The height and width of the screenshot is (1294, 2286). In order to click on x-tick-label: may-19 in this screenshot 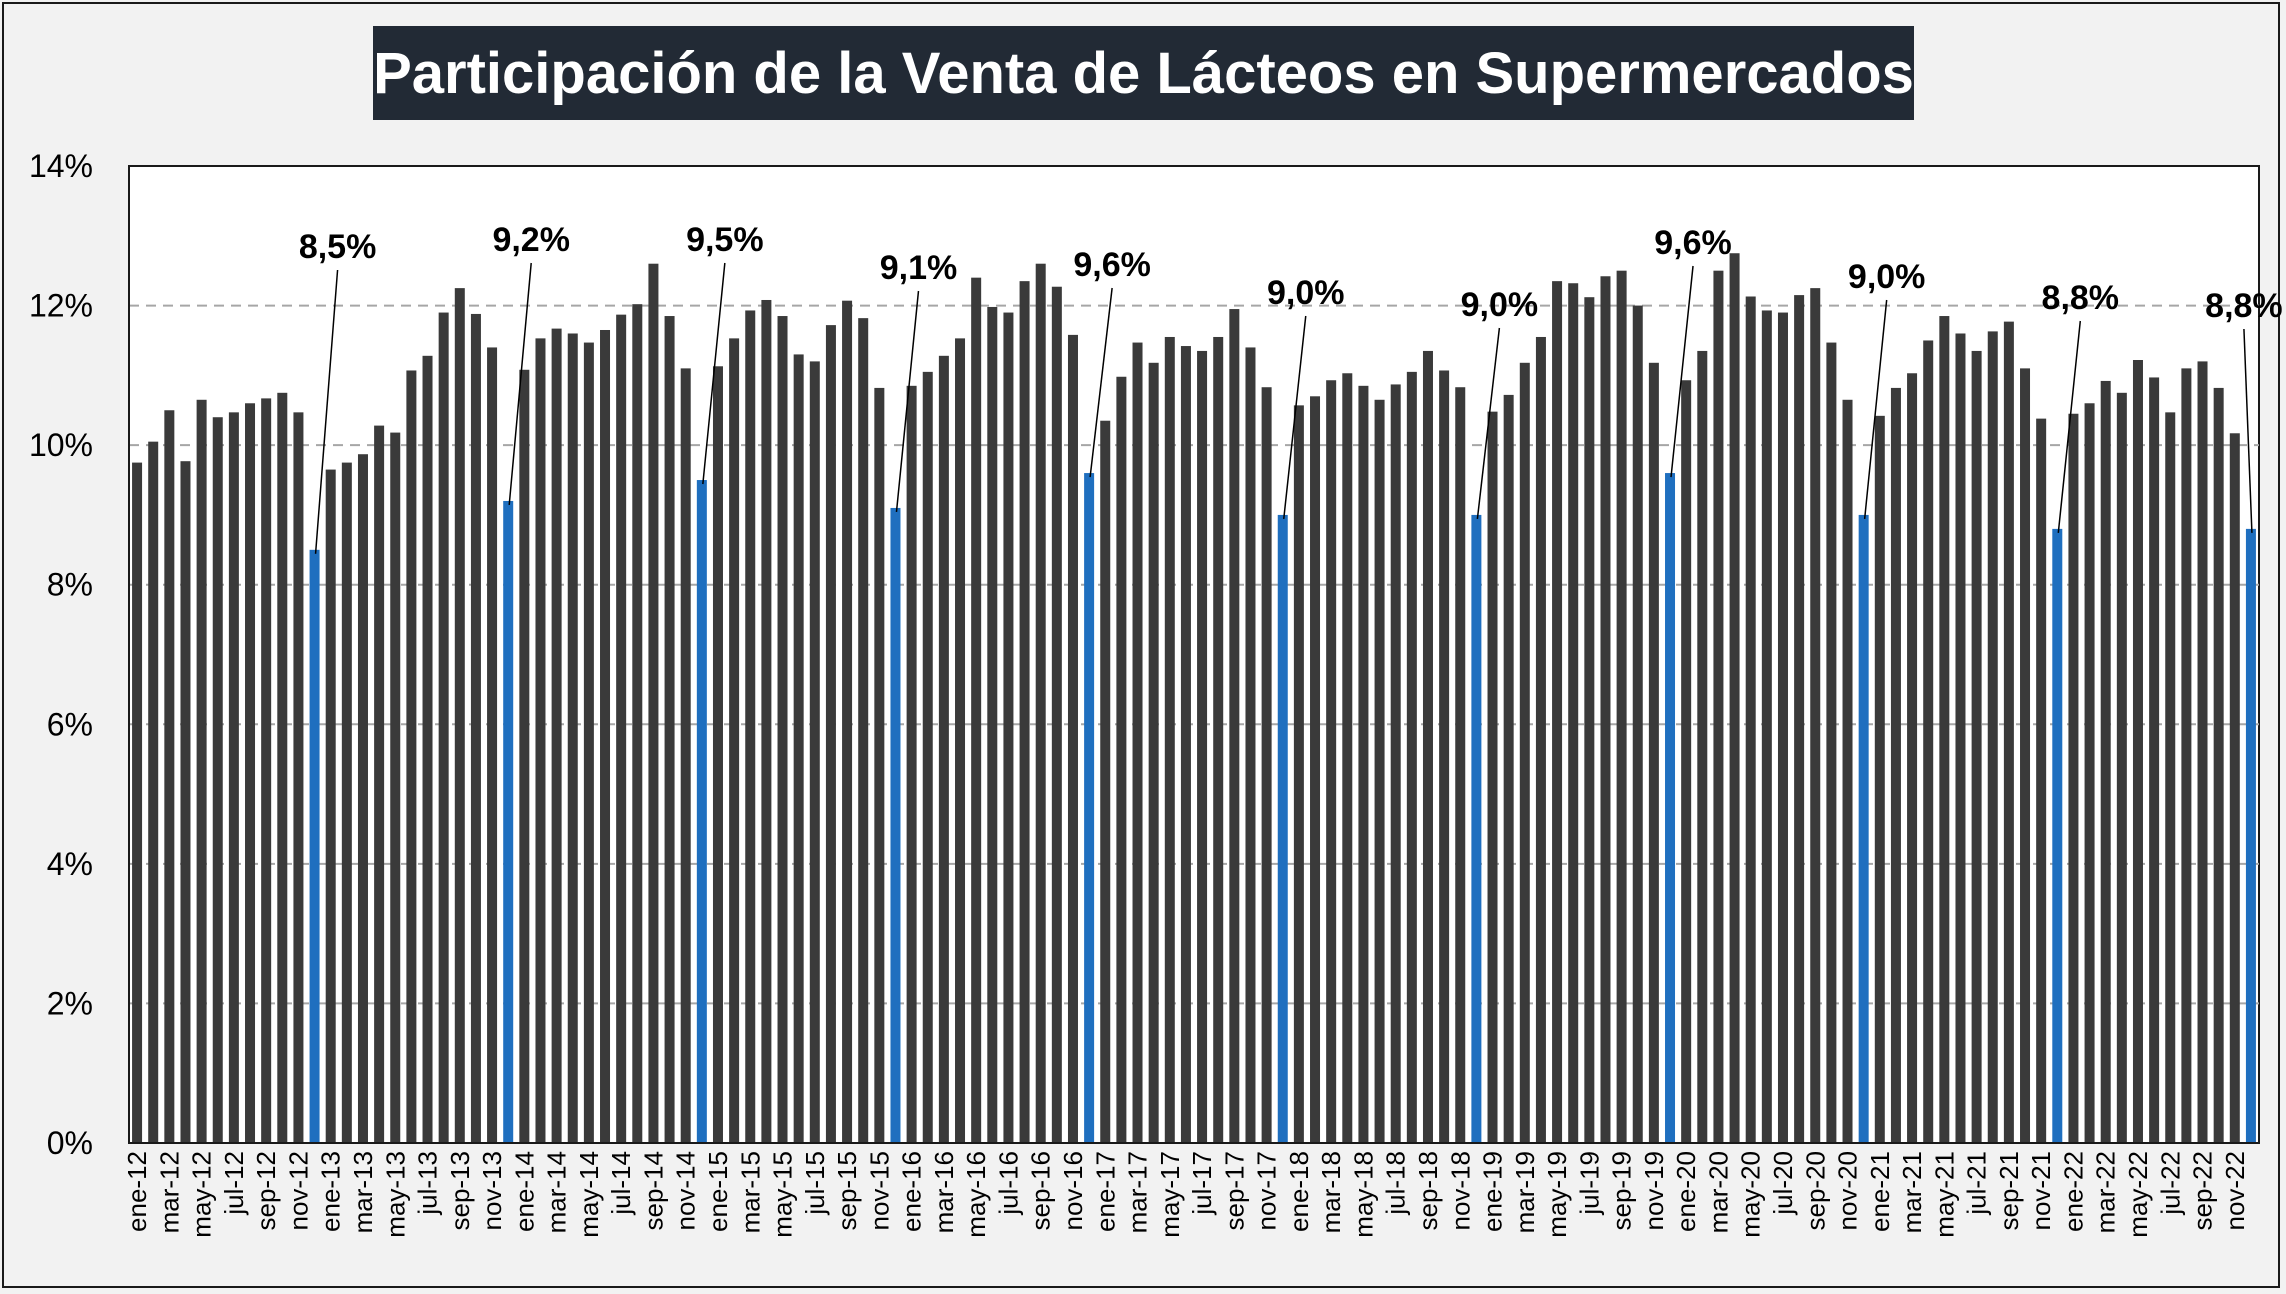, I will do `click(1557, 1194)`.